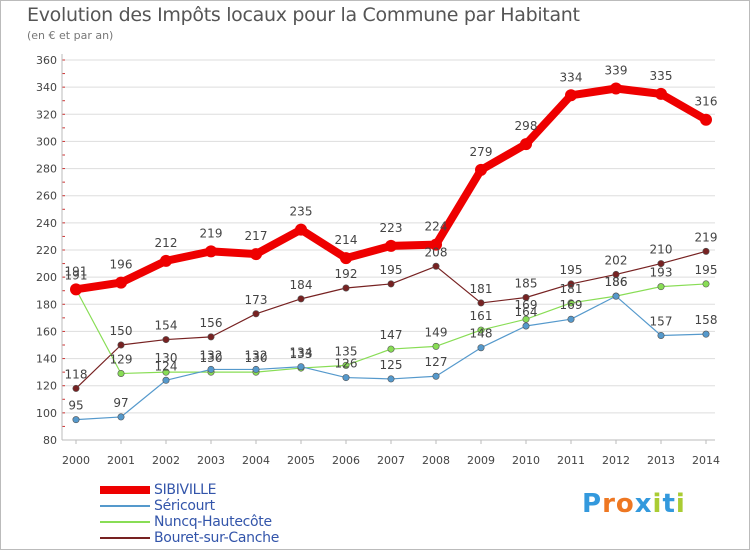  Describe the element at coordinates (301, 299) in the screenshot. I see `data-point-bouret-sur-canche-2005` at that location.